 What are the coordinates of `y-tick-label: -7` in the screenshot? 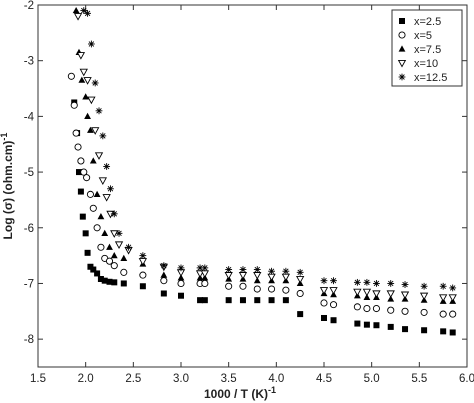 It's located at (29, 284).